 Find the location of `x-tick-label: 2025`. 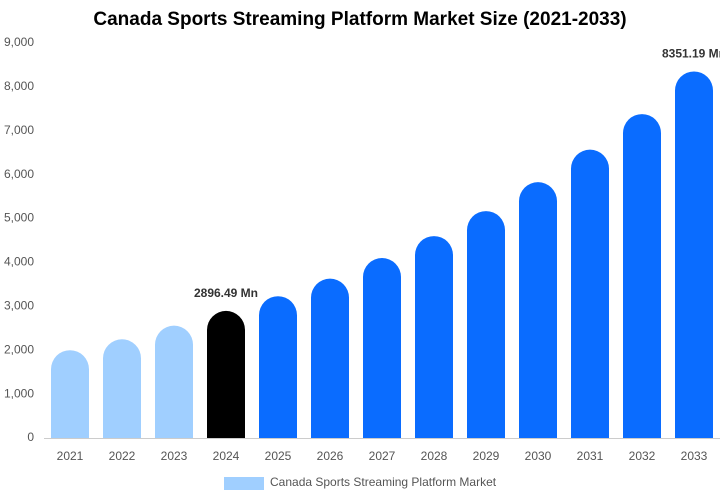

x-tick-label: 2025 is located at coordinates (278, 456).